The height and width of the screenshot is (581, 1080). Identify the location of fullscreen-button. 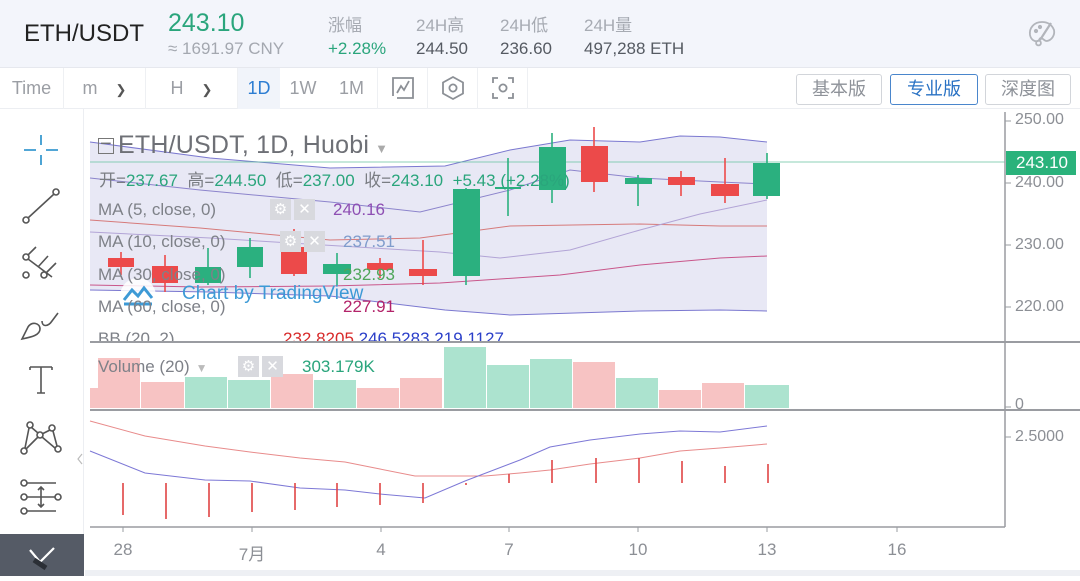
(503, 88).